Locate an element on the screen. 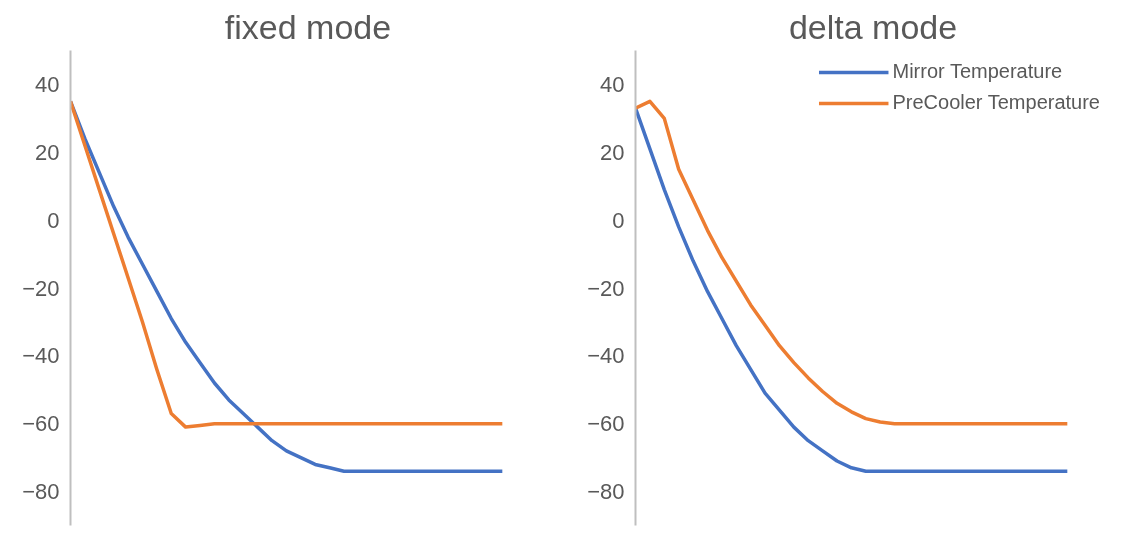 The width and height of the screenshot is (1140, 538). chart-title: delta mode is located at coordinates (873, 26).